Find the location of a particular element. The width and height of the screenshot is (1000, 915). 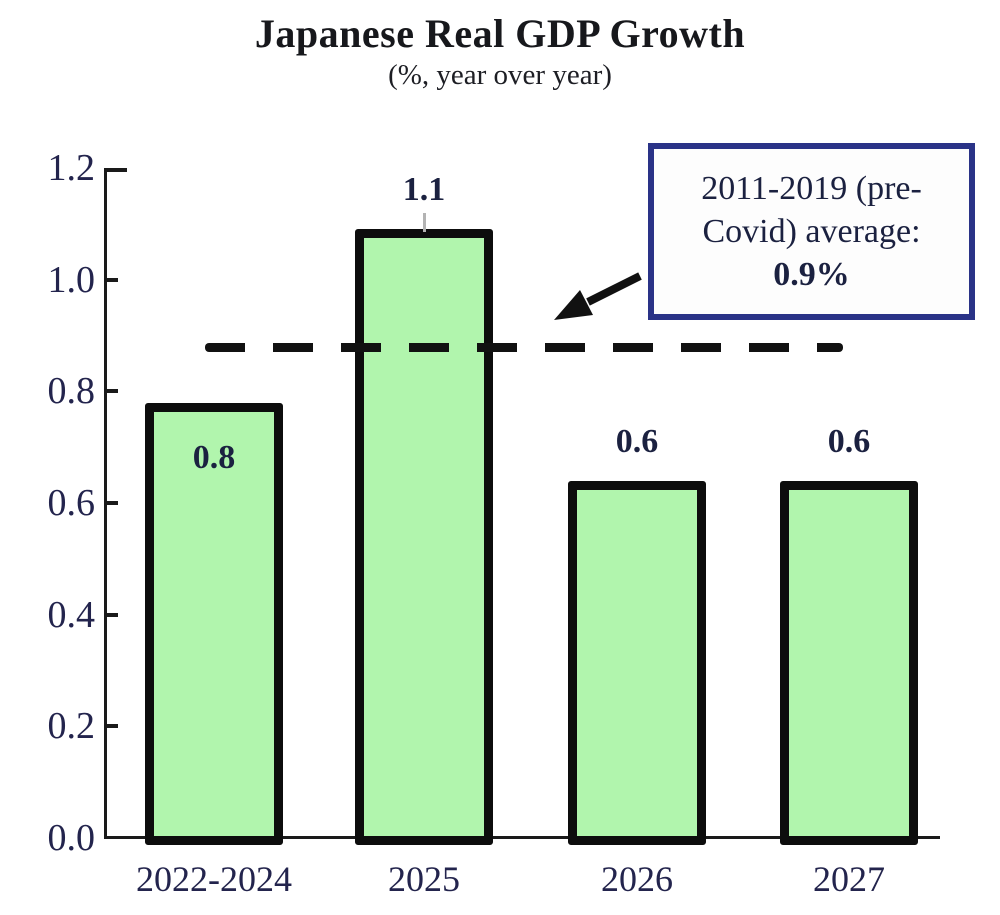

chart-title: Japanese Real GDP Growth is located at coordinates (500, 33).